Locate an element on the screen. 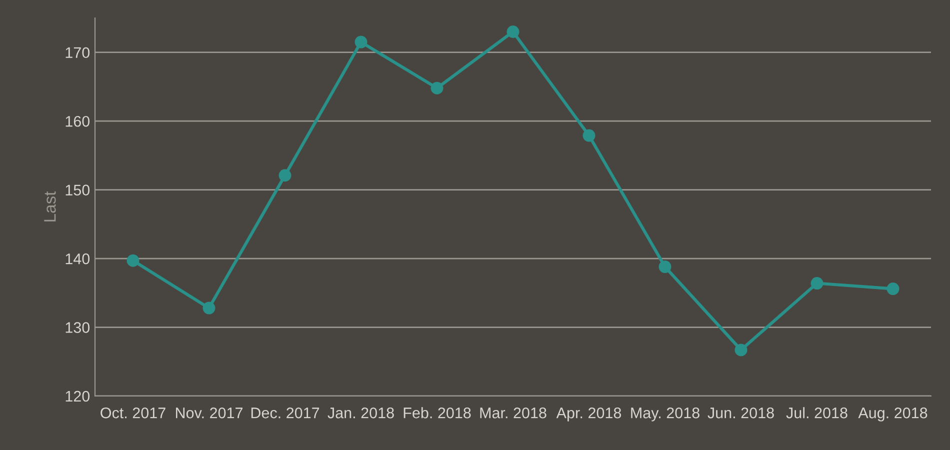  x-tick-label: Oct. 2017 is located at coordinates (133, 413).